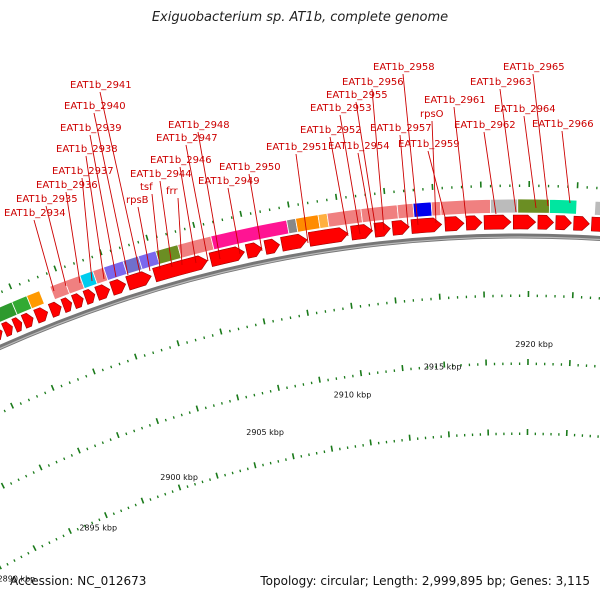 Image resolution: width=600 pixels, height=600 pixels. What do you see at coordinates (181, 160) in the screenshot?
I see `gene-label: EAT1b_2946` at bounding box center [181, 160].